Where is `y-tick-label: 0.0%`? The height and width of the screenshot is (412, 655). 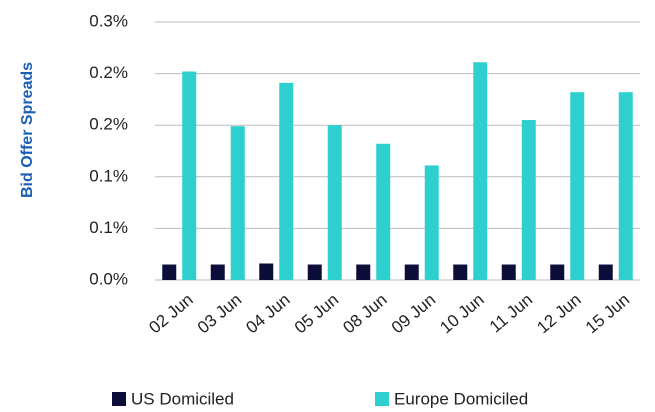 y-tick-label: 0.0% is located at coordinates (108, 278).